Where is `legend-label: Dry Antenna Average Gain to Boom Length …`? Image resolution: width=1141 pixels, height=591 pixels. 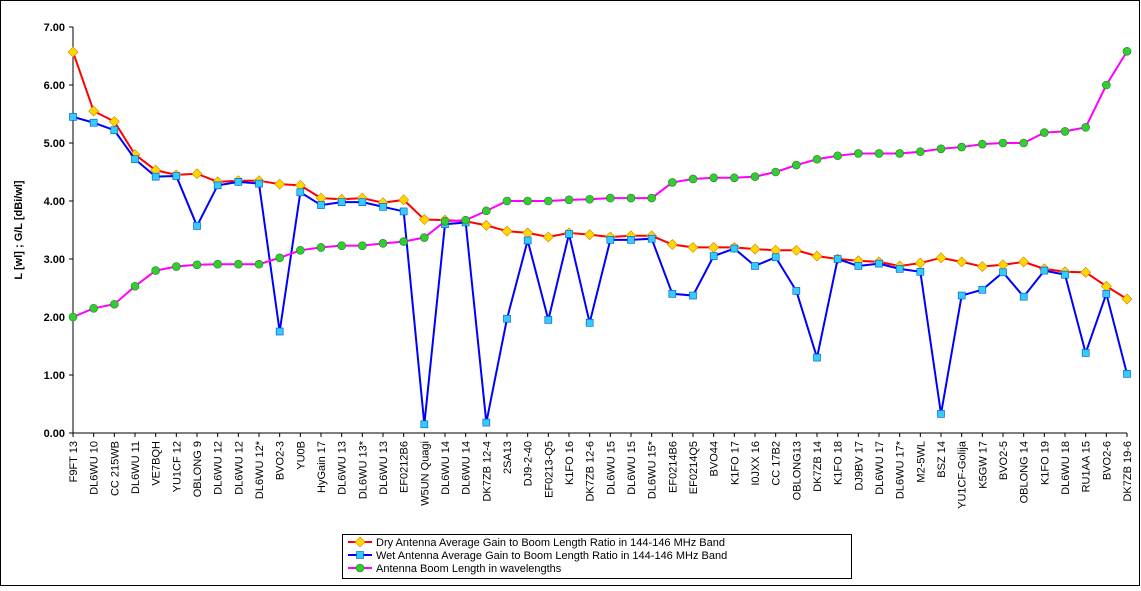
legend-label: Dry Antenna Average Gain to Boom Length … is located at coordinates (550, 543).